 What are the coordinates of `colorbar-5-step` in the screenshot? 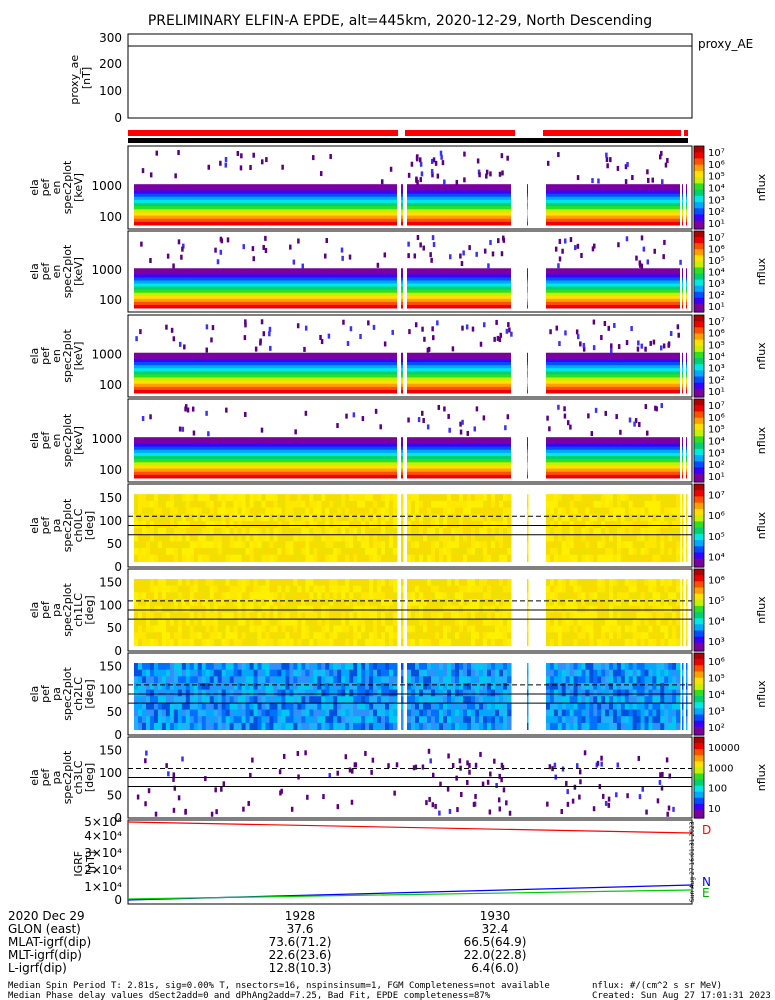 It's located at (699, 531).